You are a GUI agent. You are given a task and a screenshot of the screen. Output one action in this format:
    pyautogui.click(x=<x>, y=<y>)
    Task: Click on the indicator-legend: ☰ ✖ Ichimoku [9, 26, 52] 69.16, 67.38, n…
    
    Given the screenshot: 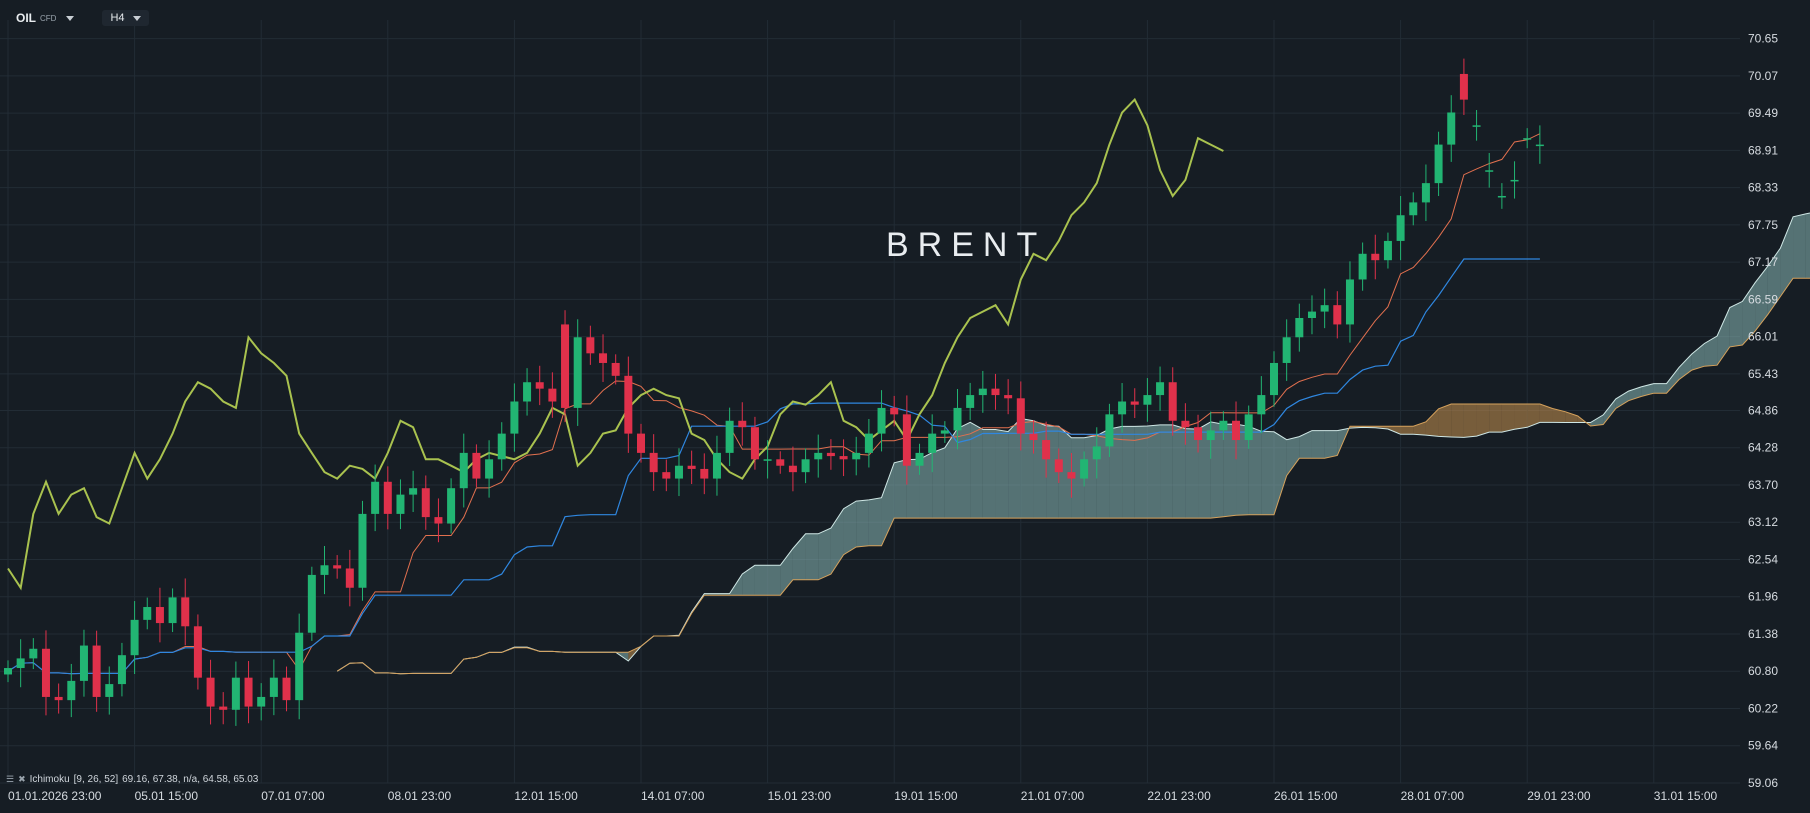 What is the action you would take?
    pyautogui.click(x=132, y=779)
    